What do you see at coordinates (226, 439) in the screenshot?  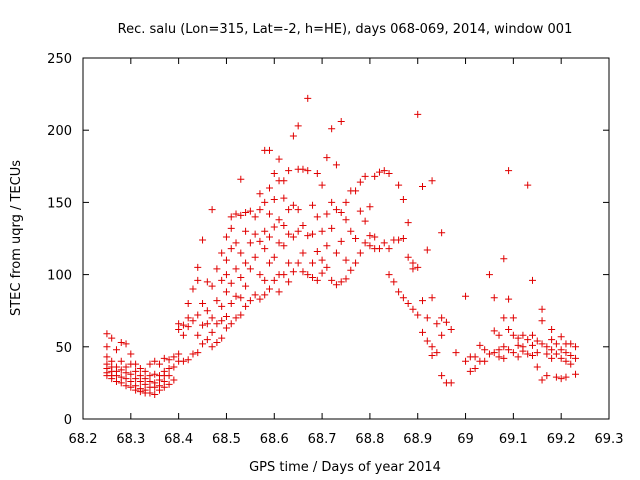 I see `x-tick-label: 68.5` at bounding box center [226, 439].